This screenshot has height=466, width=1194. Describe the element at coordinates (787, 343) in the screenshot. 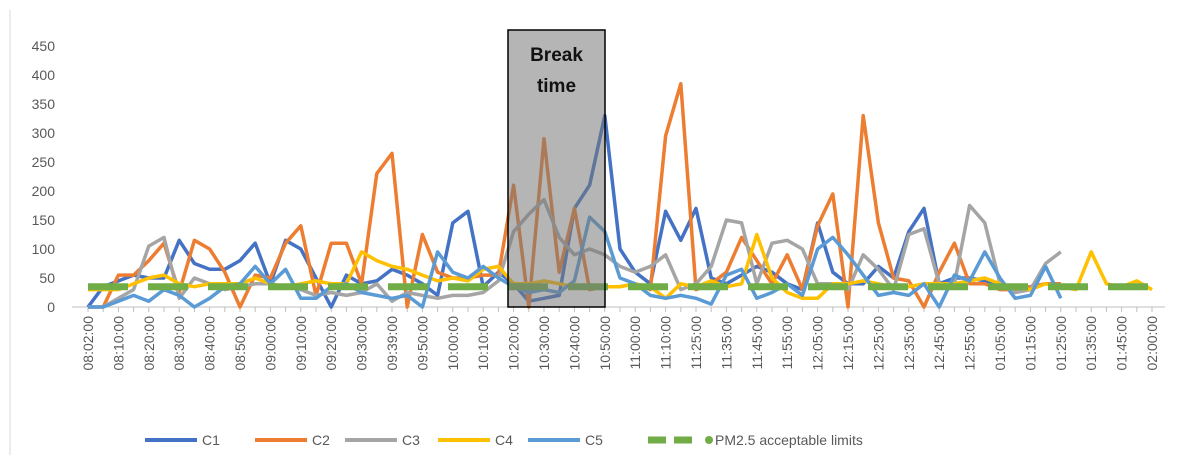

I see `x-tick-label: 11:55:00` at that location.